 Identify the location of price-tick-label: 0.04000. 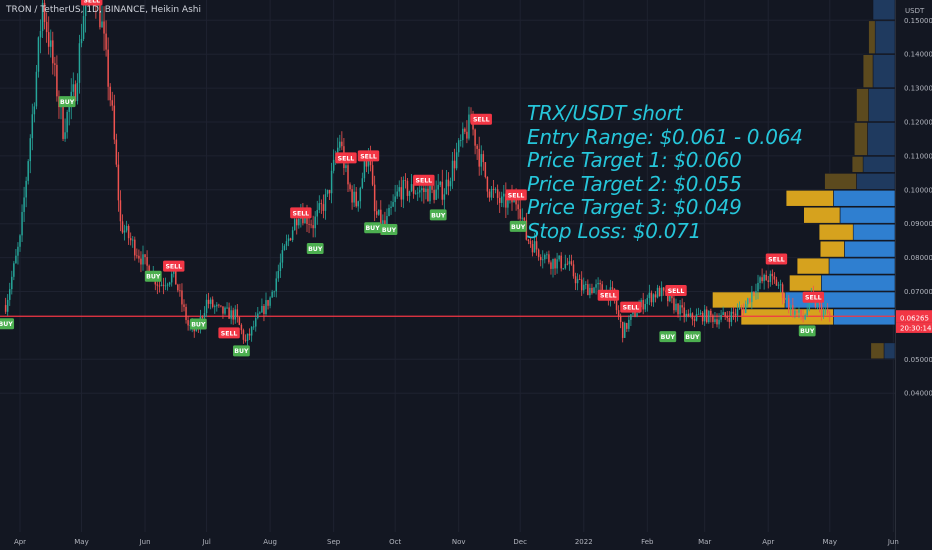
(918, 394).